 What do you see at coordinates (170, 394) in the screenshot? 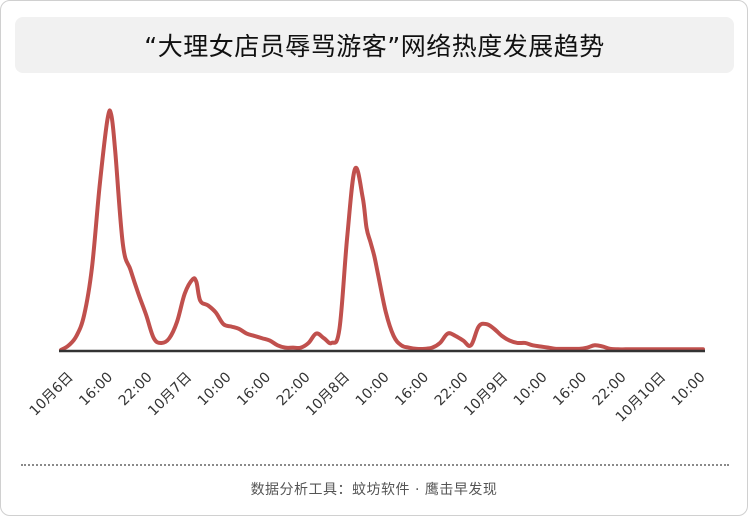
I see `x-tick-label: 10月7日` at bounding box center [170, 394].